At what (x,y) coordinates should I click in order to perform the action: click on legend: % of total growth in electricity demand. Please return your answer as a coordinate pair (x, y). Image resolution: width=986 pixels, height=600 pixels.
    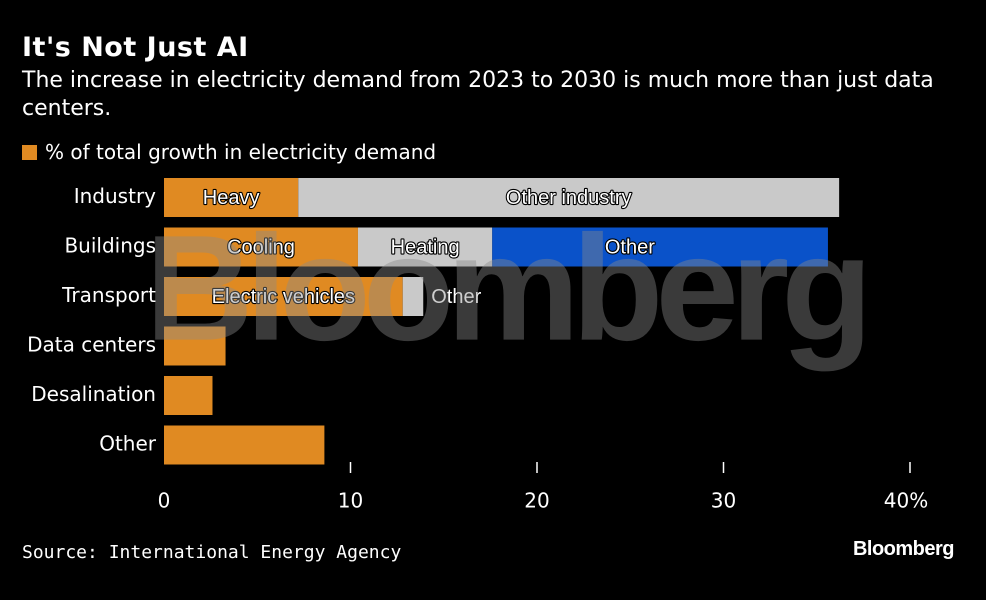
    Looking at the image, I should click on (229, 152).